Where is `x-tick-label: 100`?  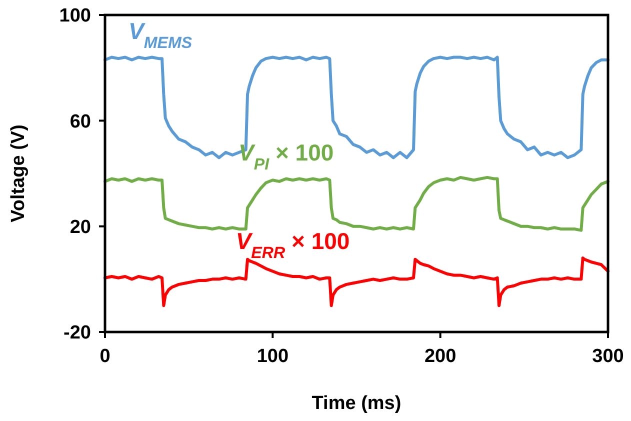 x-tick-label: 100 is located at coordinates (272, 356).